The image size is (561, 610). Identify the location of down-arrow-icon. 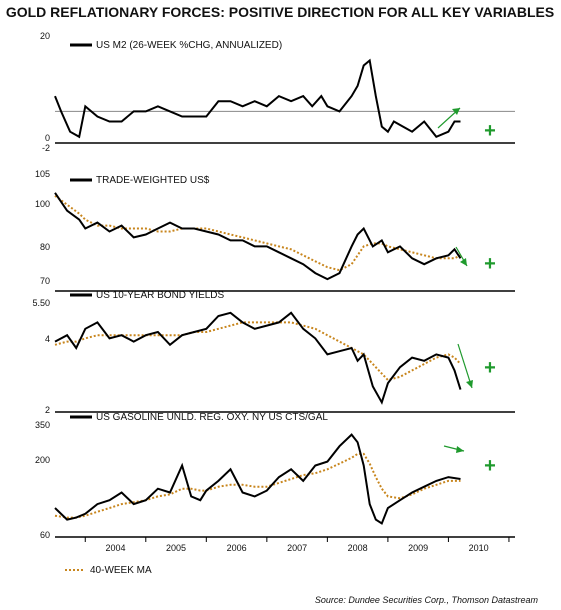
(465, 366).